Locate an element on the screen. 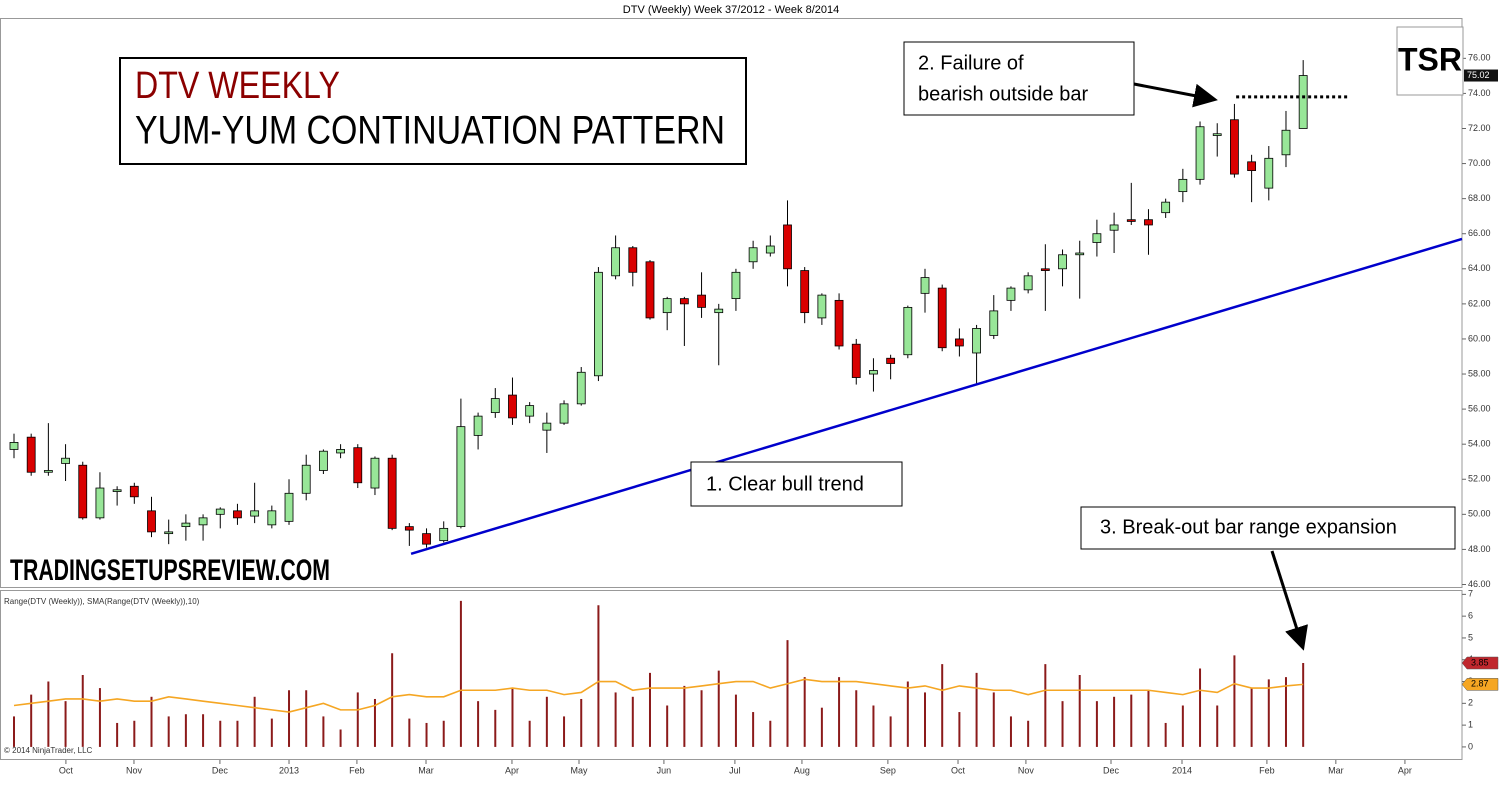 The width and height of the screenshot is (1500, 793). last-price-tag is located at coordinates (1481, 75).